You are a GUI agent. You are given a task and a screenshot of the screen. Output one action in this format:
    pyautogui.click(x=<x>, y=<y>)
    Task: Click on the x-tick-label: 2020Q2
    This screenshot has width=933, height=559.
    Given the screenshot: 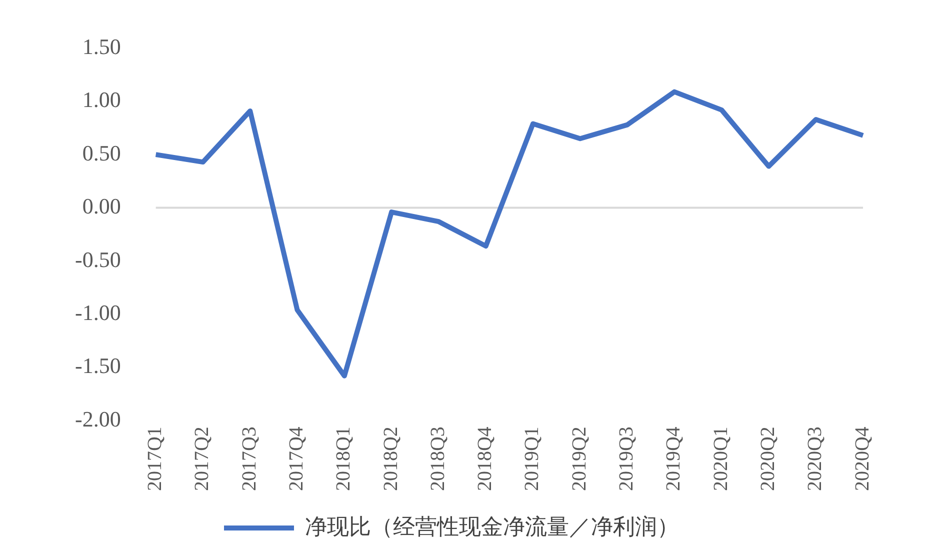 What is the action you would take?
    pyautogui.click(x=767, y=459)
    